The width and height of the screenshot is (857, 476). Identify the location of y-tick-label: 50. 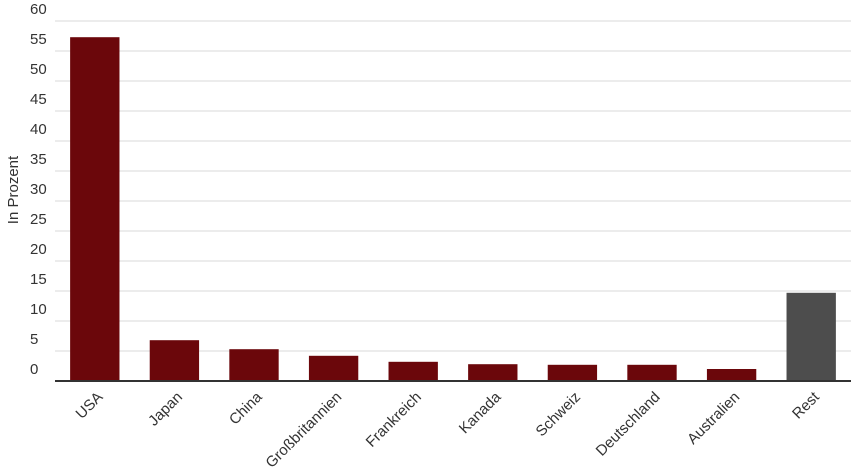
(38, 69).